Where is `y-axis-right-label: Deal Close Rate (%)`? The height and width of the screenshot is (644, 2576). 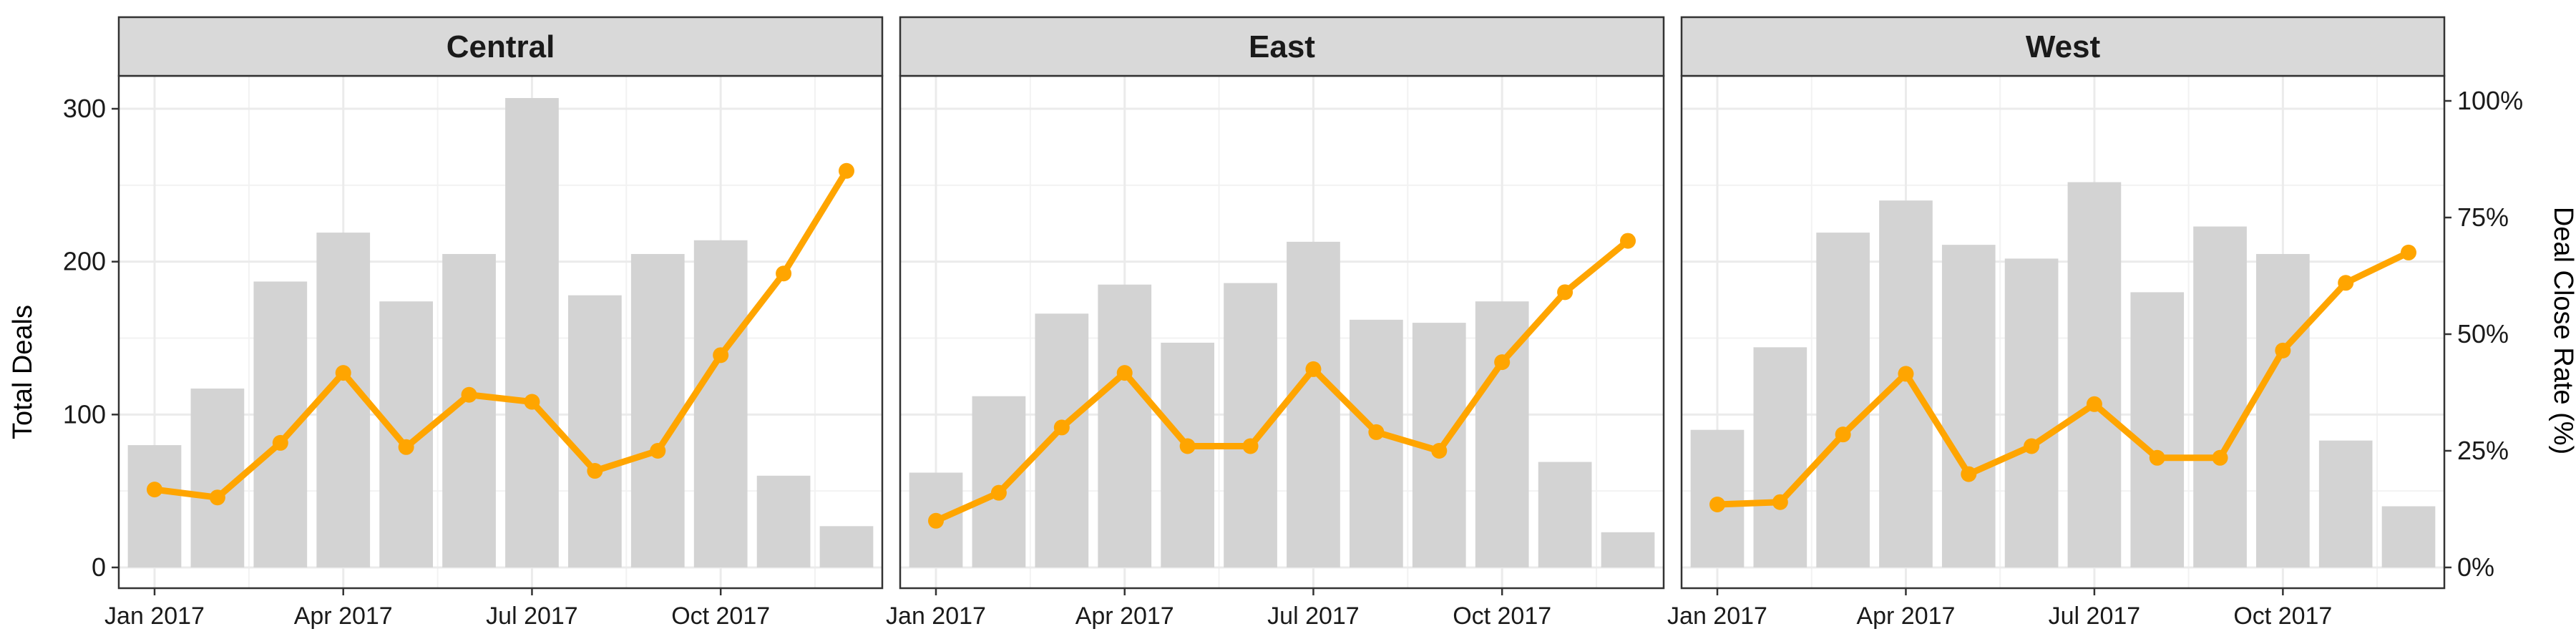
y-axis-right-label: Deal Close Rate (%) is located at coordinates (2562, 330).